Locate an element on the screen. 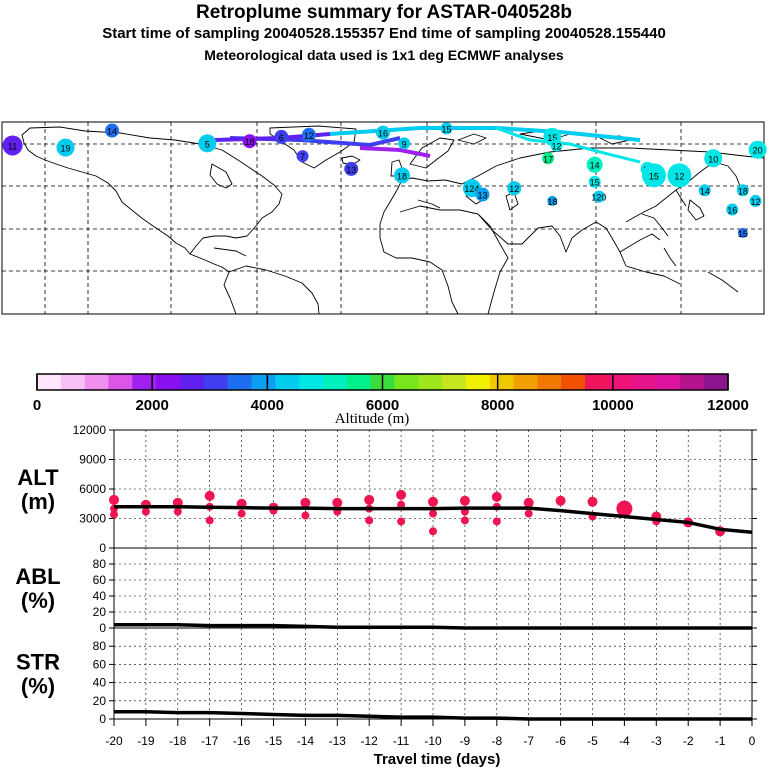 This screenshot has width=768, height=768. x-tick-label: -18 is located at coordinates (178, 741).